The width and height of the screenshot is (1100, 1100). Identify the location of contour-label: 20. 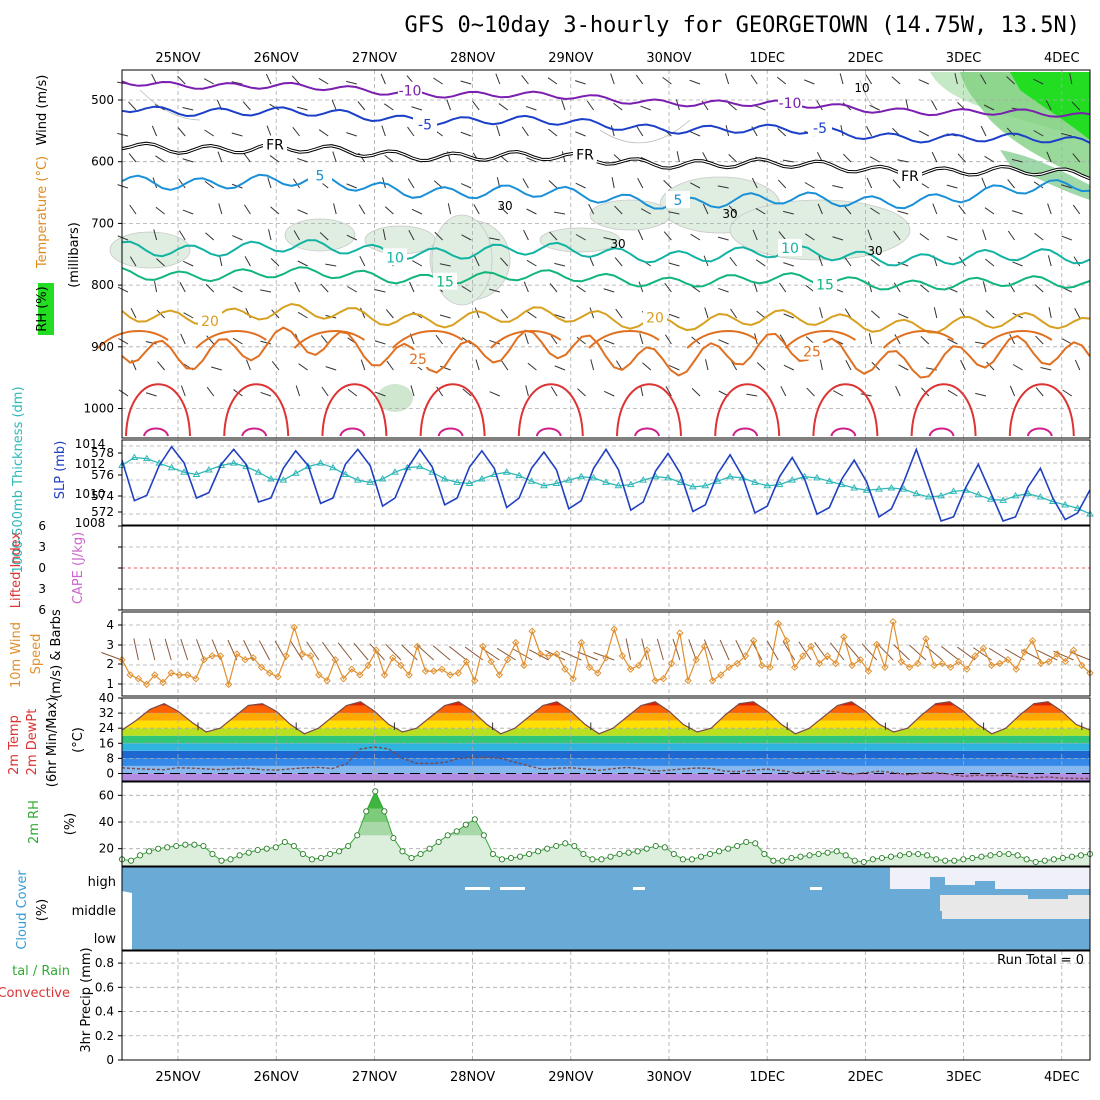
(210, 322).